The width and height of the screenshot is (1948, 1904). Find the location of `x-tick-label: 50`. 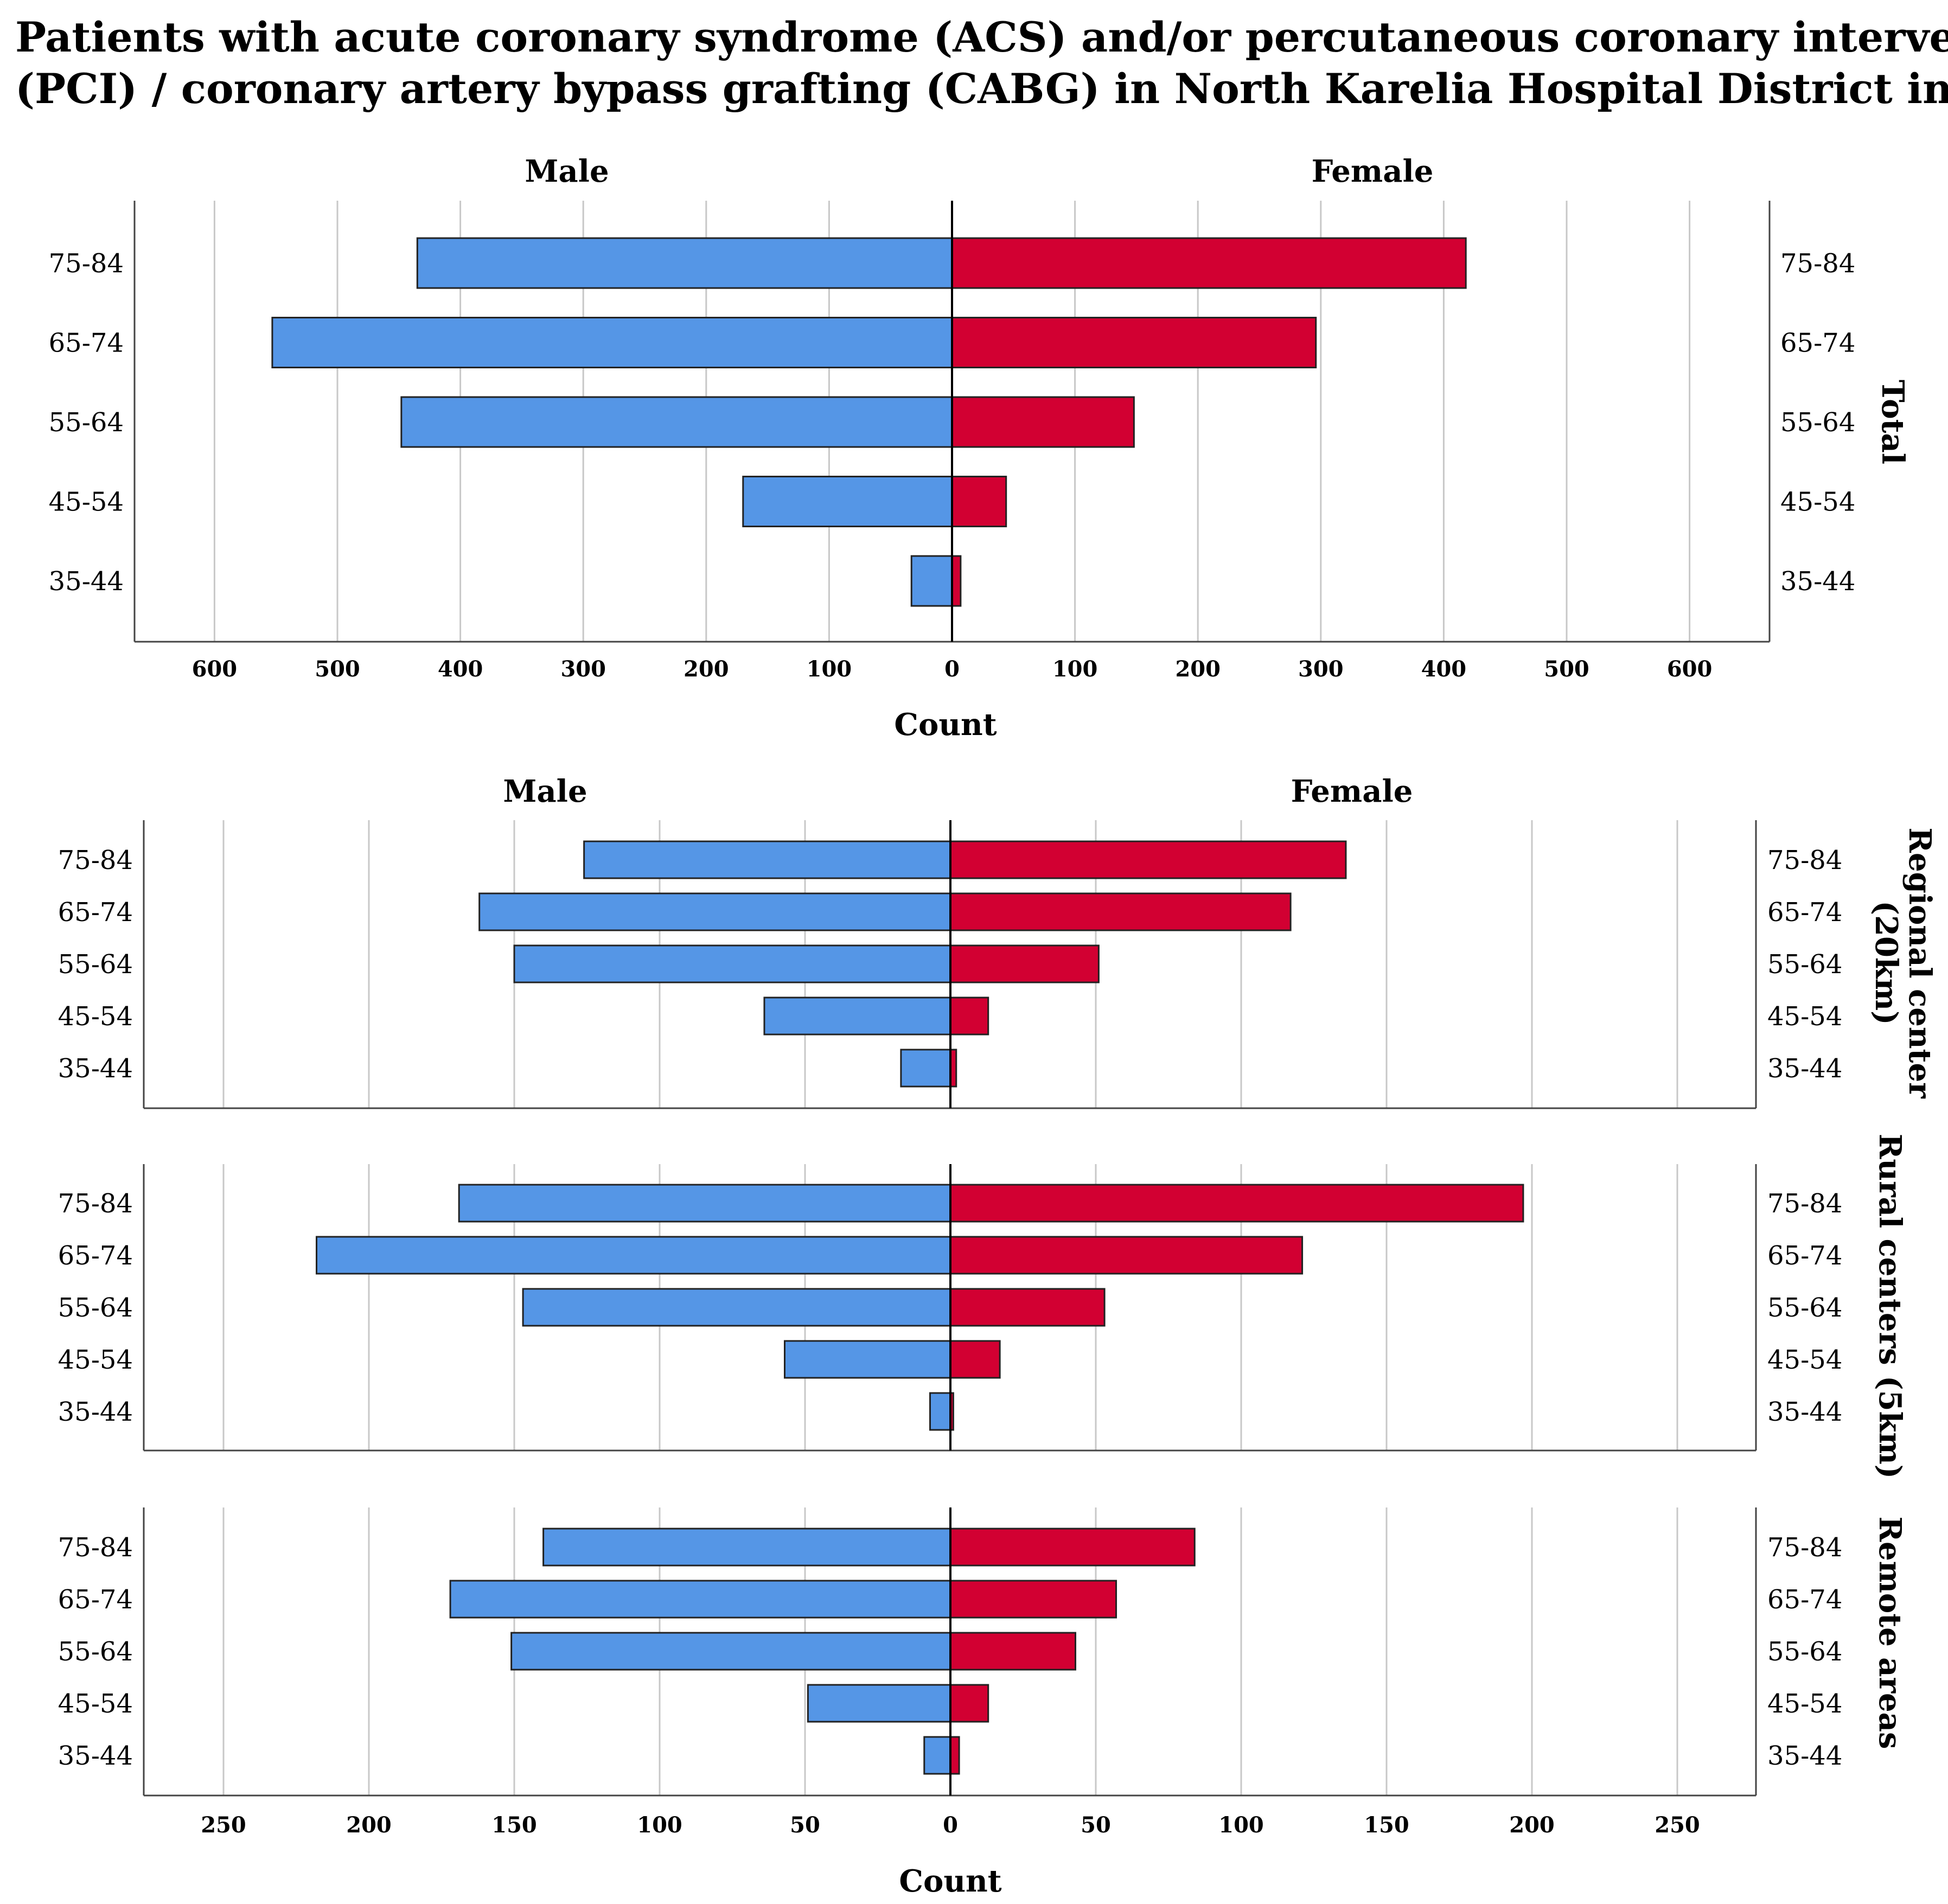

x-tick-label: 50 is located at coordinates (1096, 1825).